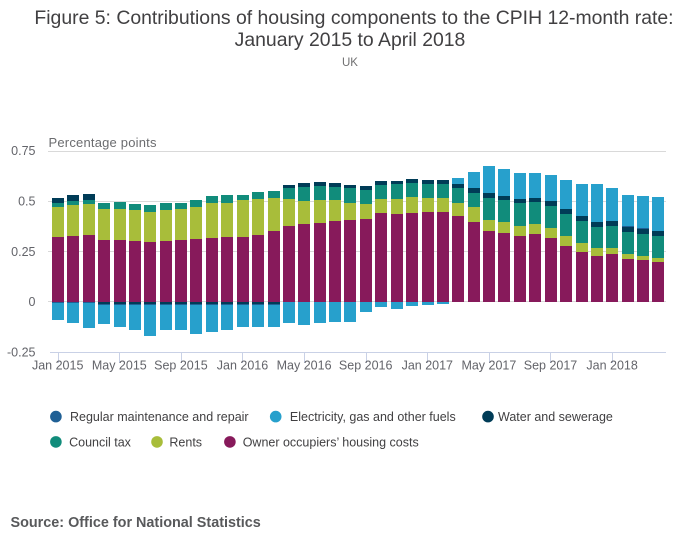  What do you see at coordinates (611, 366) in the screenshot?
I see `svg-text: Jan 2018` at bounding box center [611, 366].